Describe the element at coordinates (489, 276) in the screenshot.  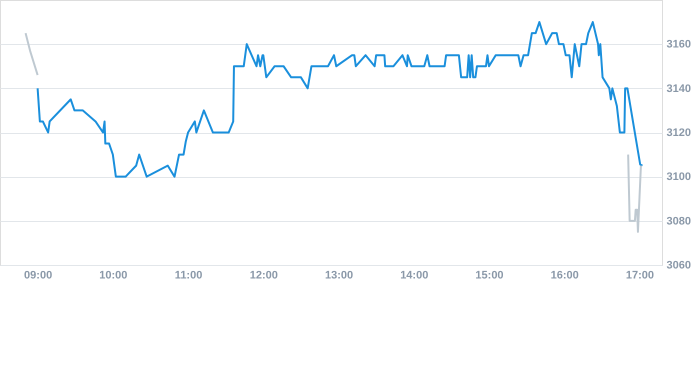
I see `x-tick-label: 15:00` at that location.